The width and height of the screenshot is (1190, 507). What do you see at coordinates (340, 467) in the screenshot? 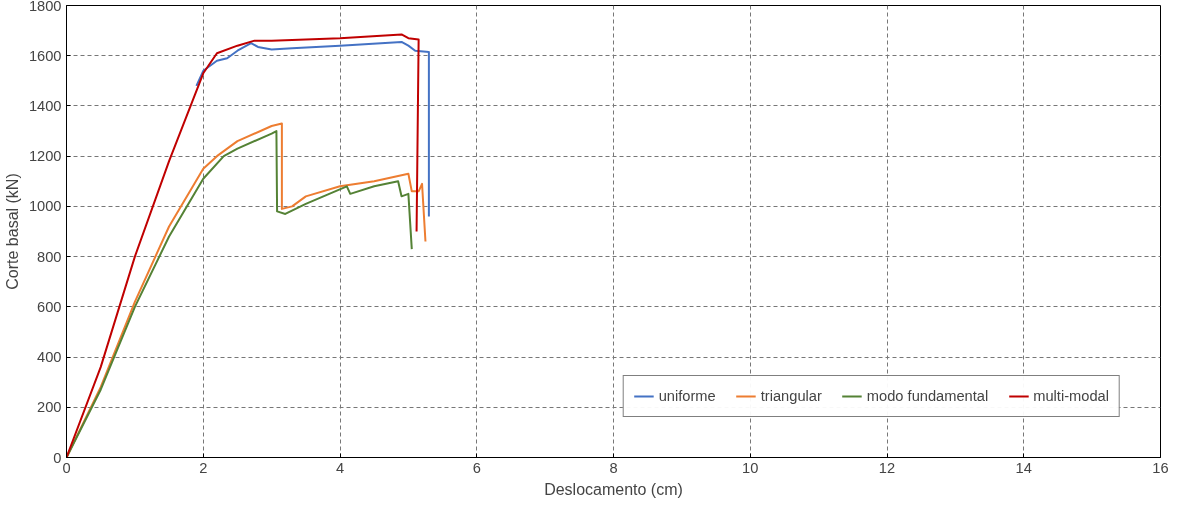
I see `x-tick-label: 4` at bounding box center [340, 467].